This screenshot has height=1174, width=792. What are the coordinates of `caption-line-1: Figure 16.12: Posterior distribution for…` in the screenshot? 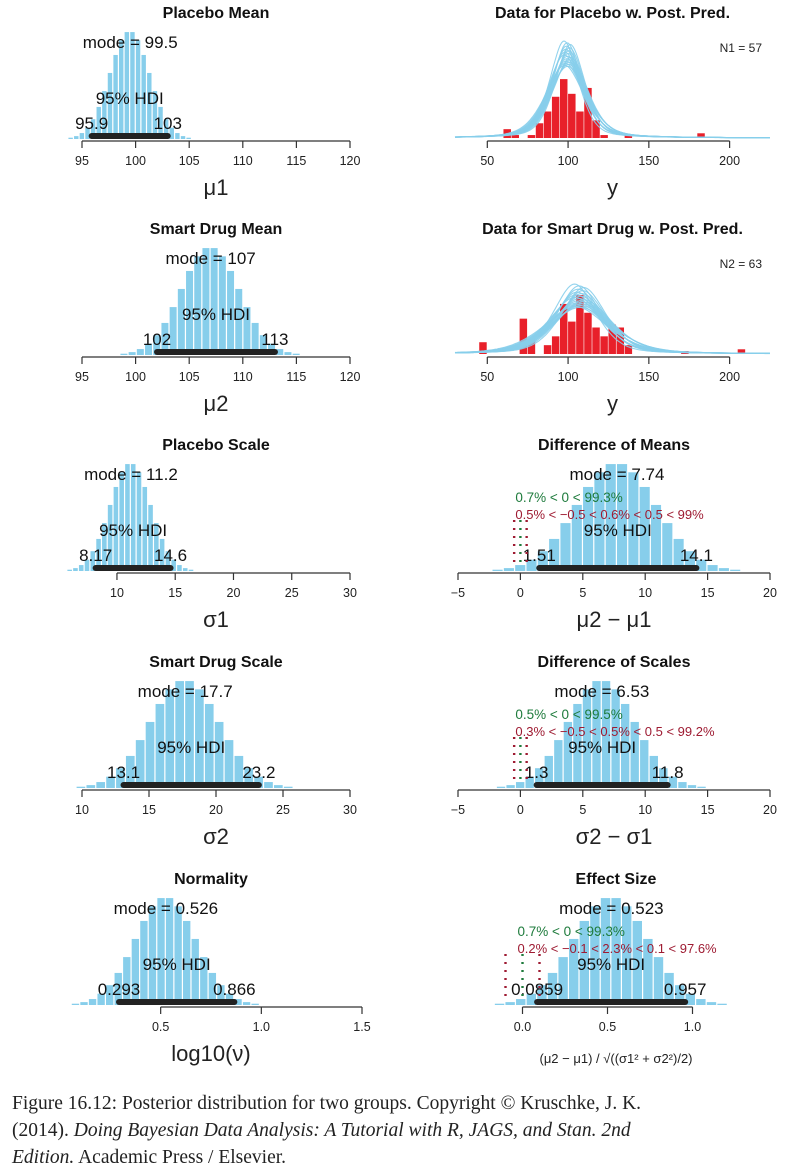 It's located at (327, 1103).